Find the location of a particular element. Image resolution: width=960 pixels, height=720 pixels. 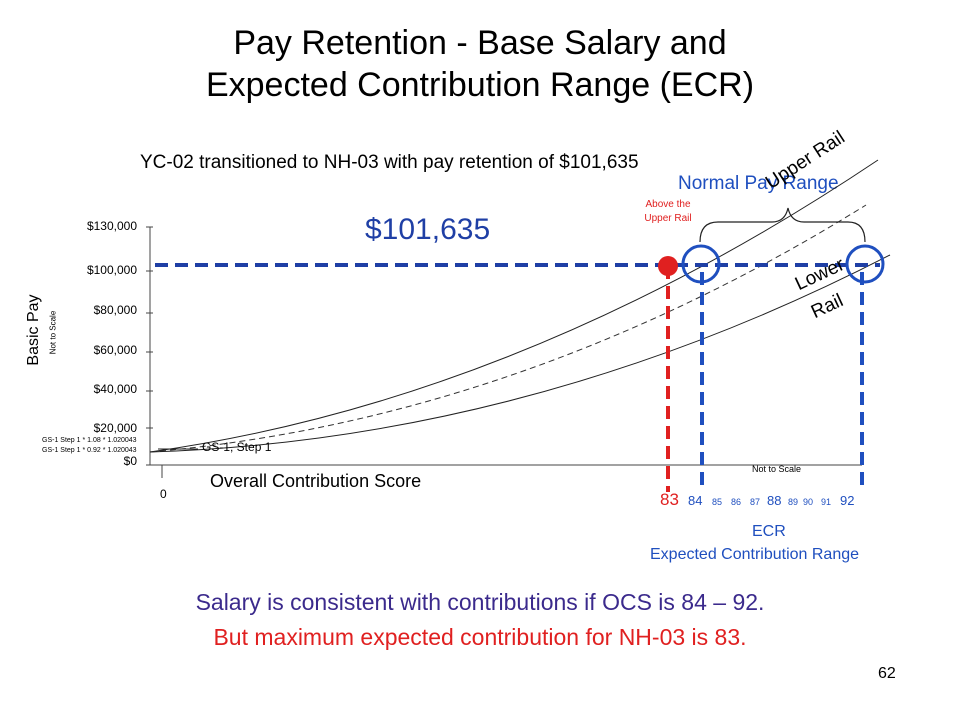

y-tick-marks is located at coordinates (149, 346).